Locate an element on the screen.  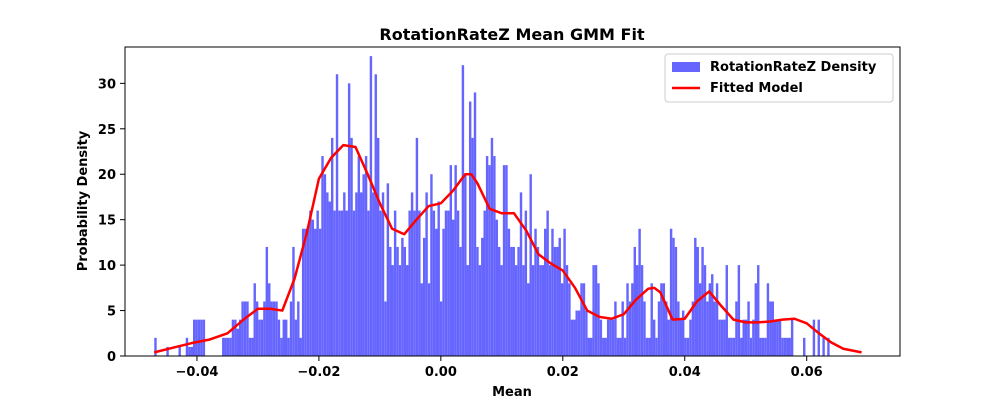
x-axis-ticks: −0.04 −0.02 0.00 0.02 0.04 0.06 is located at coordinates (499, 368).